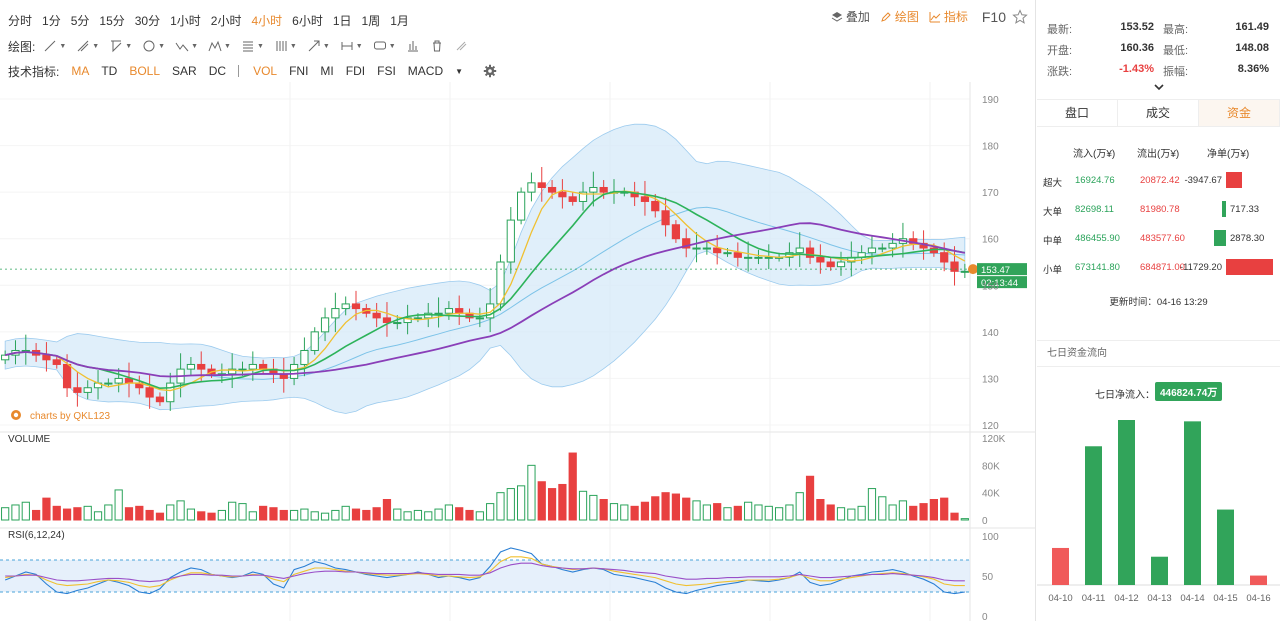 The image size is (1280, 621). Describe the element at coordinates (145, 71) in the screenshot. I see `indicator-boll: BOLL` at that location.